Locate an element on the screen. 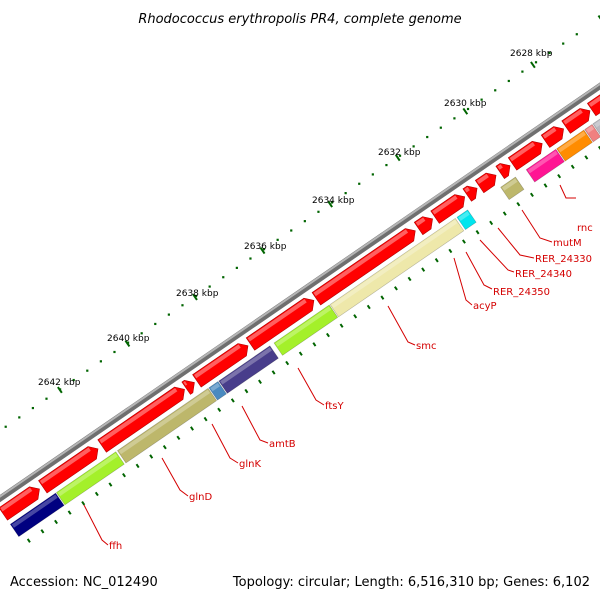 The width and height of the screenshot is (600, 600). gene-label-mutM: mutM is located at coordinates (567, 243).